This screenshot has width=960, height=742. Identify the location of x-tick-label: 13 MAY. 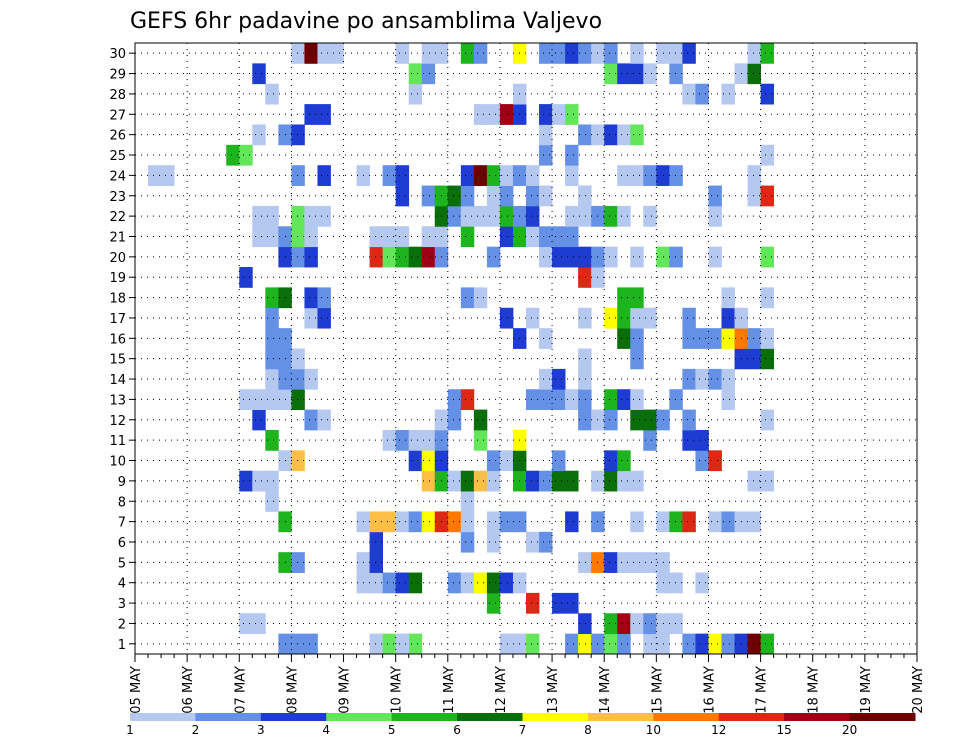
(553, 690).